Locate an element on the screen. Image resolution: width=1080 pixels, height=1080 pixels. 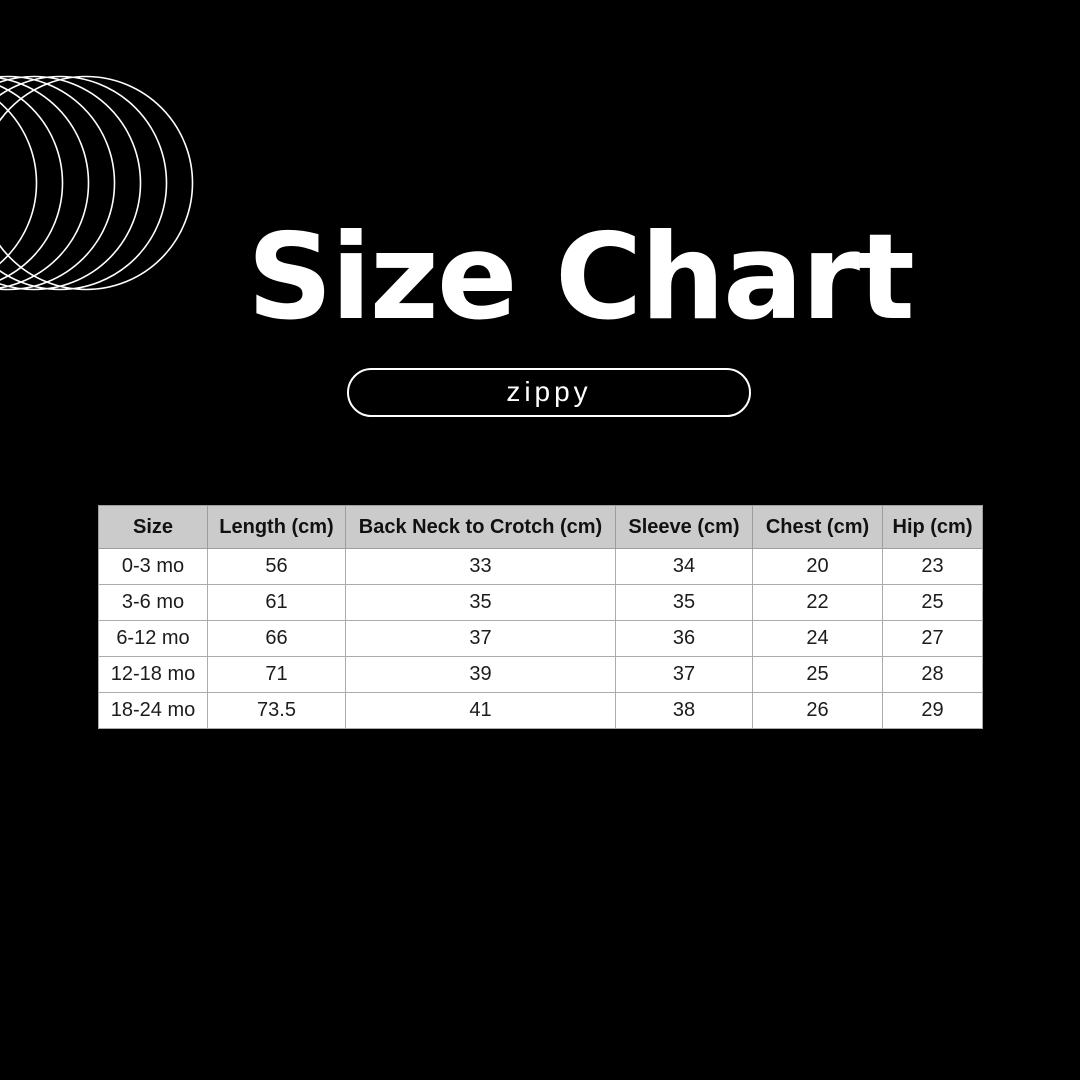
table-cell: 36 is located at coordinates (684, 638).